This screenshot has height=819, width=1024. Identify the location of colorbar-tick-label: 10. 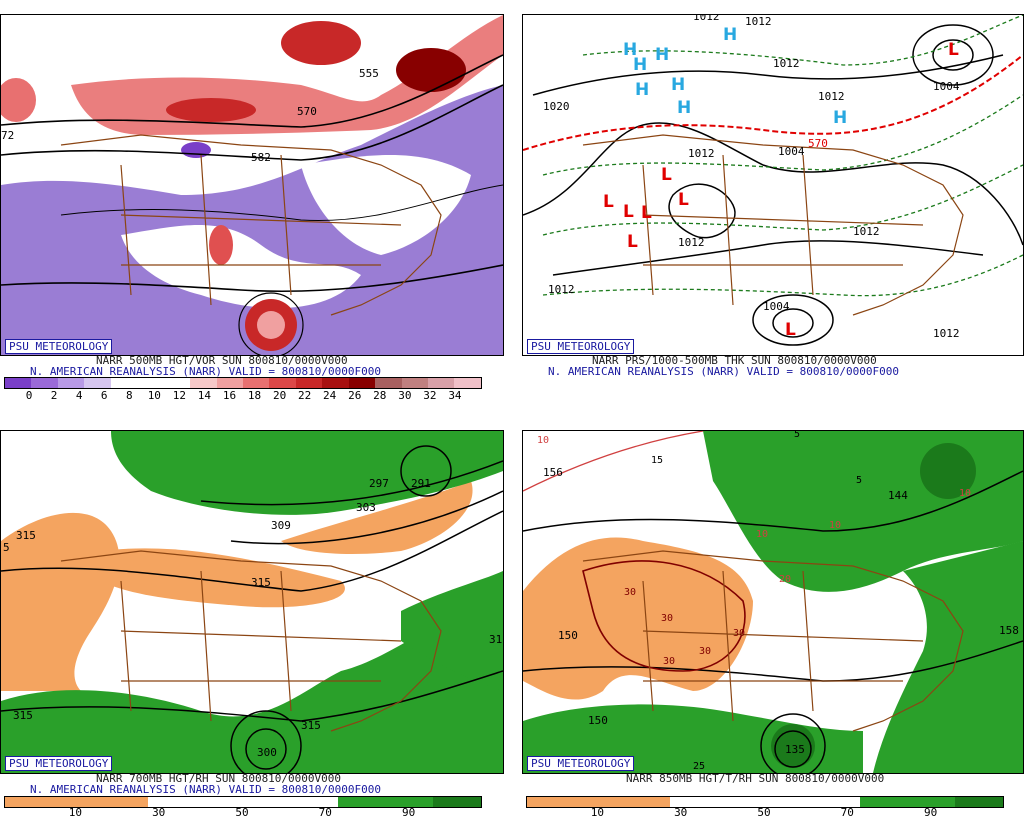
(597, 812).